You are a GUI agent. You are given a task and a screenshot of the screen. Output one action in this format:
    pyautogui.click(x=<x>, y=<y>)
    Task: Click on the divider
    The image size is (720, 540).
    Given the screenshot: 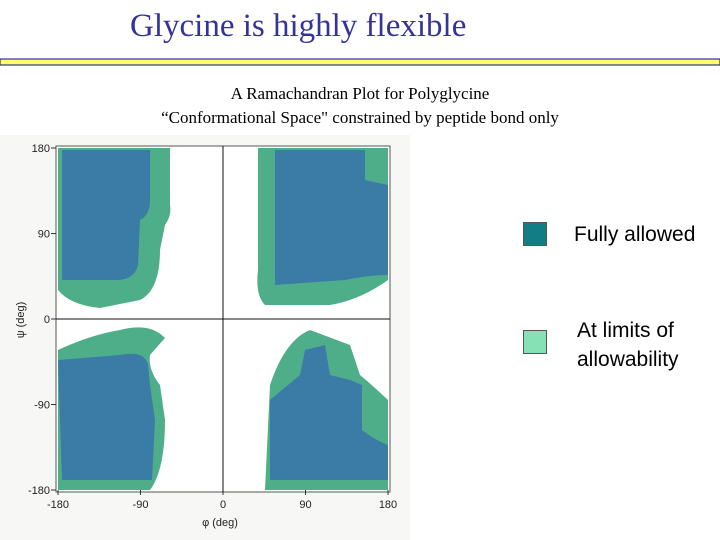 What is the action you would take?
    pyautogui.click(x=360, y=62)
    